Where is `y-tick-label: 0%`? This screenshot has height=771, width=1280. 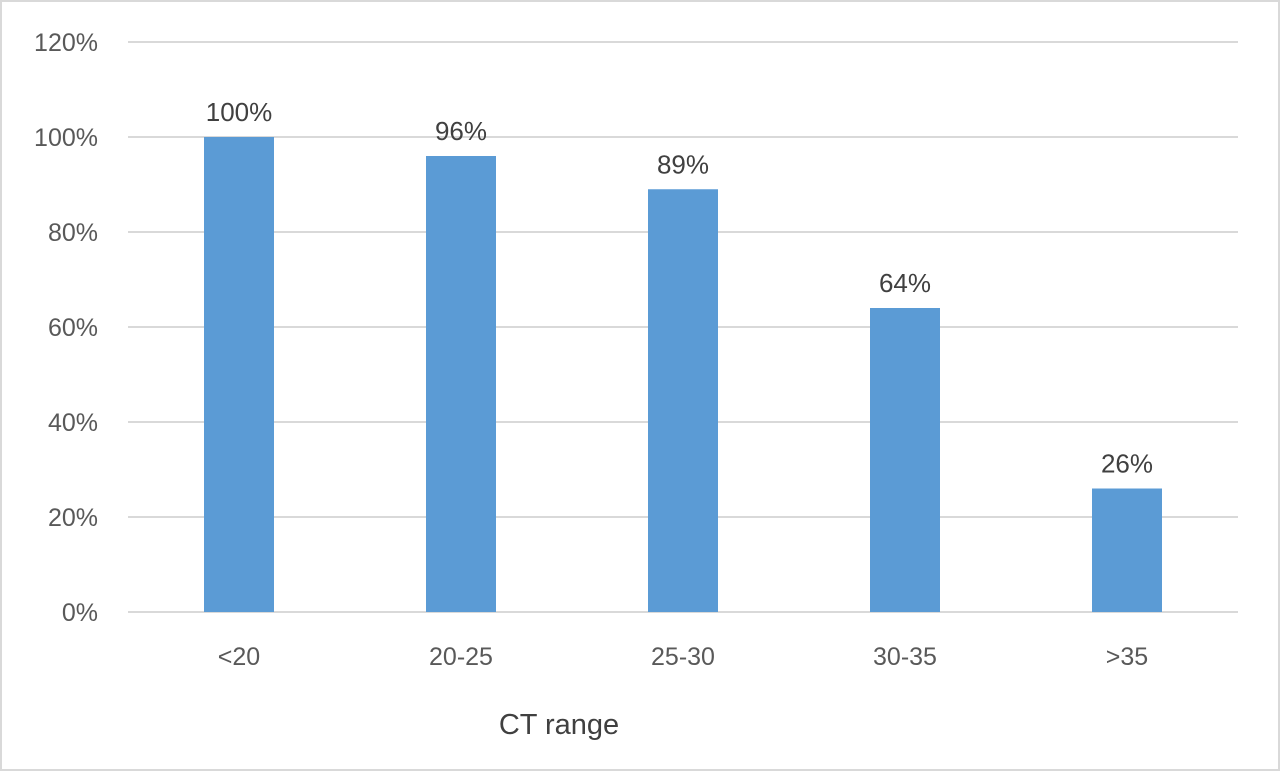
y-tick-label: 0% is located at coordinates (80, 613).